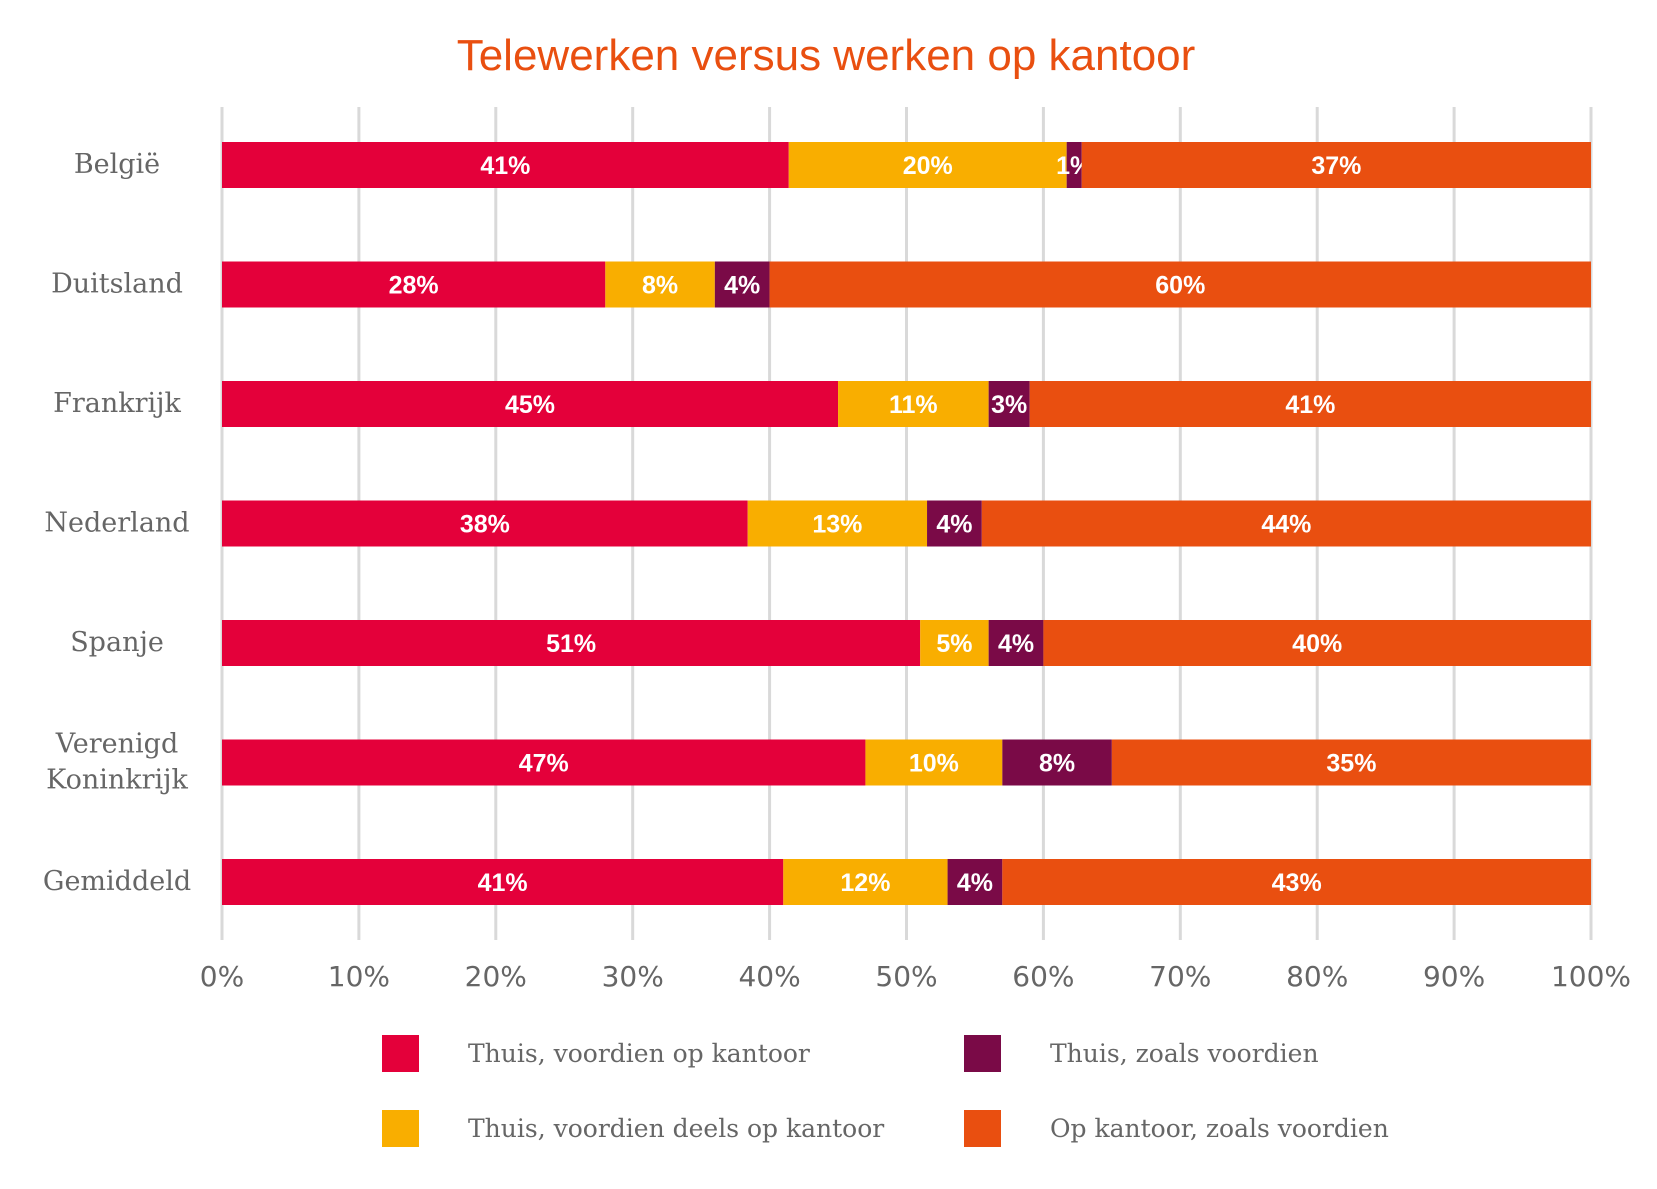 The height and width of the screenshot is (1189, 1657). I want to click on data-label: 38%, so click(485, 525).